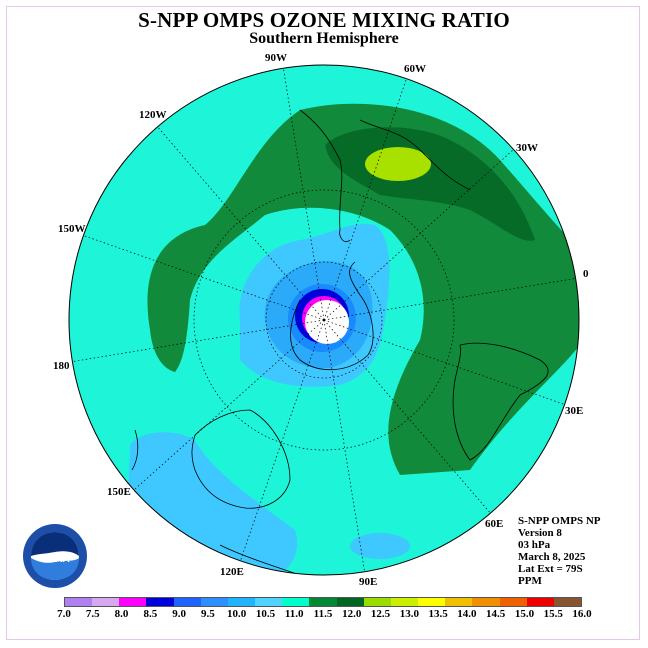 The image size is (648, 648). I want to click on colorbar, so click(323, 602).